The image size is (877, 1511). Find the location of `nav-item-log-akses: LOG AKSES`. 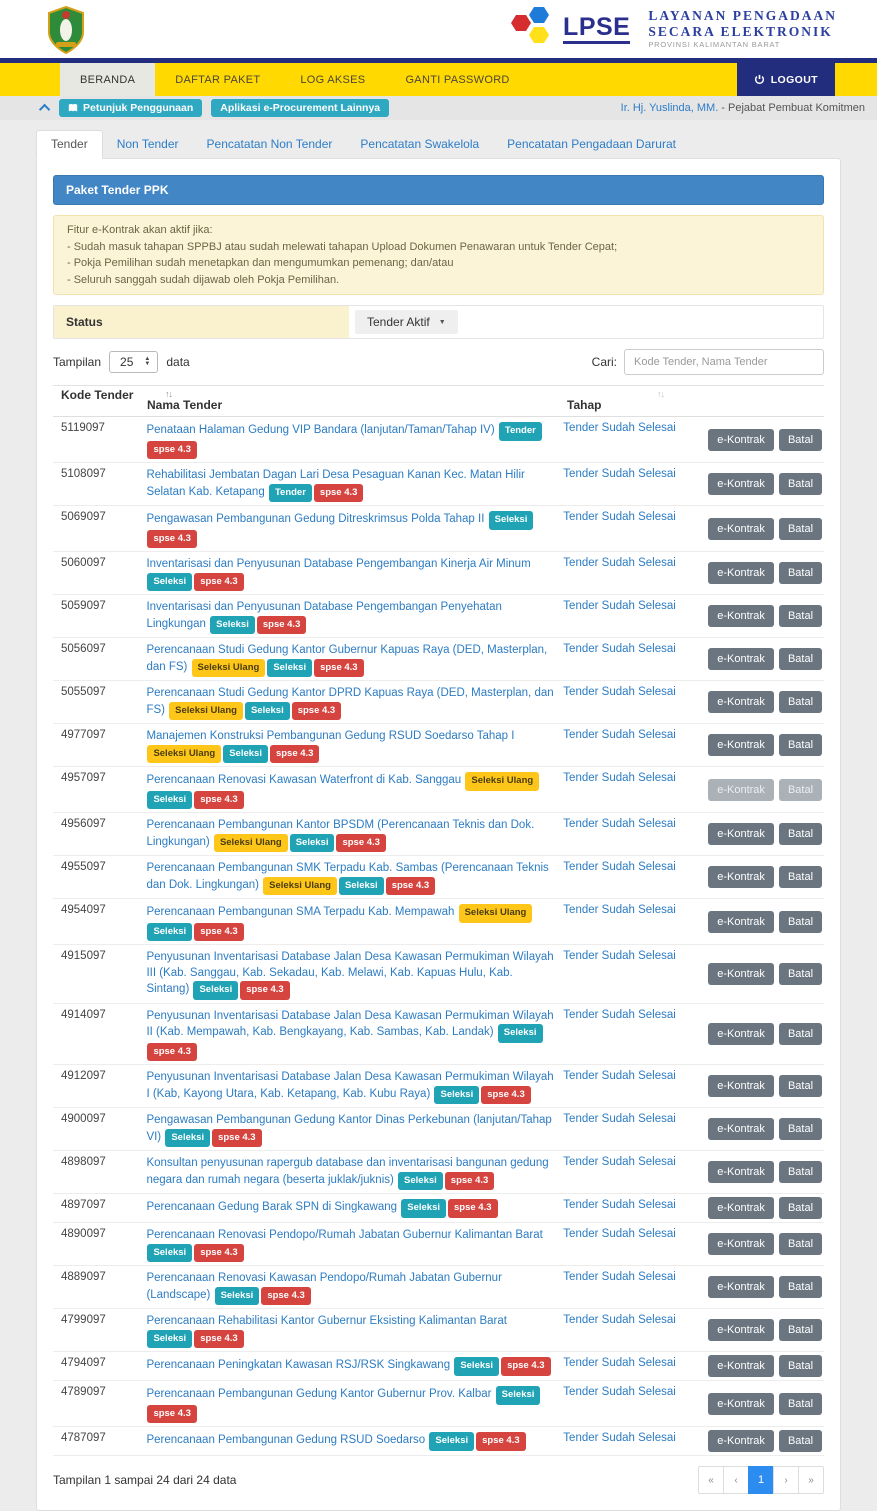

nav-item-log-akses: LOG AKSES is located at coordinates (333, 79).